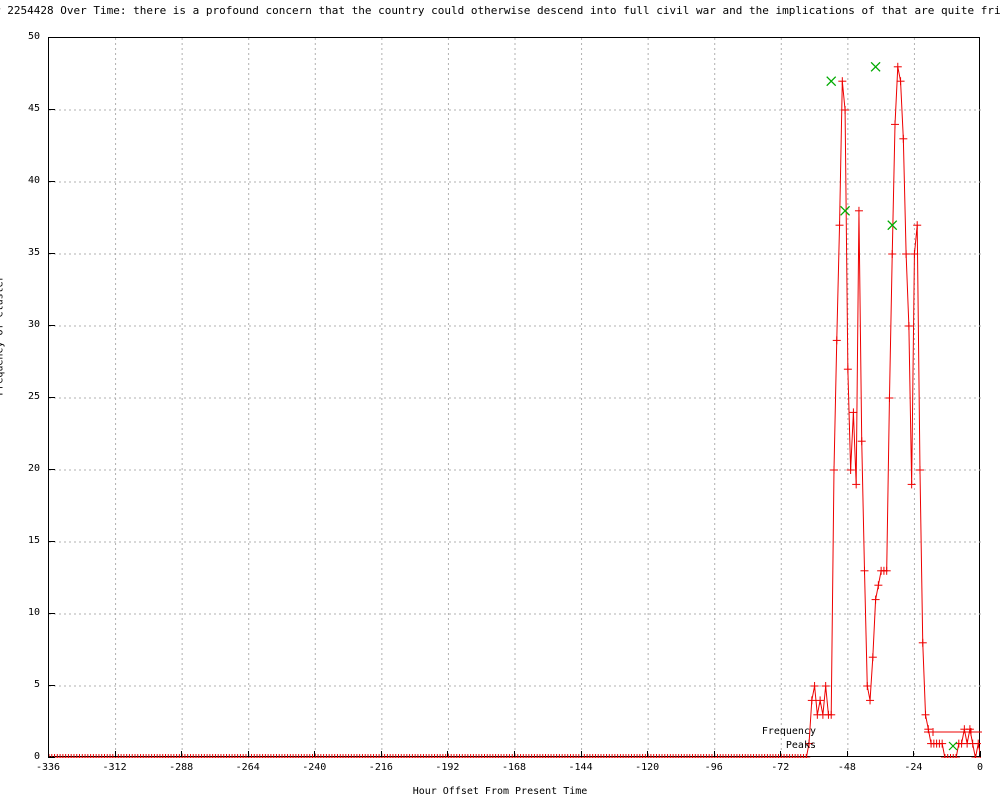 This screenshot has height=800, width=1000. I want to click on y-tick-label: 5, so click(36, 684).